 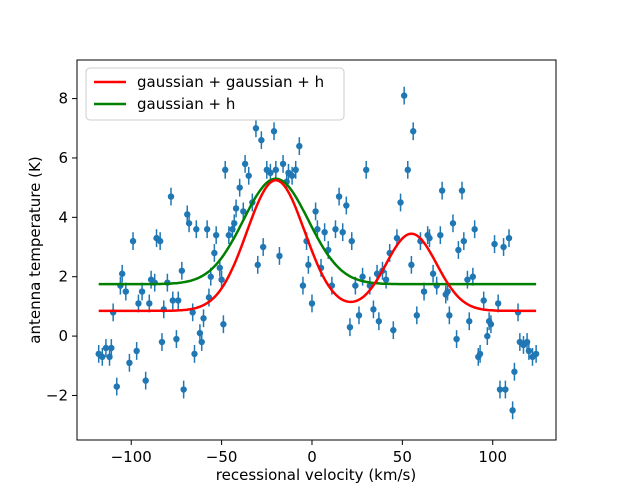 What do you see at coordinates (63, 336) in the screenshot?
I see `y-tick-label: 0` at bounding box center [63, 336].